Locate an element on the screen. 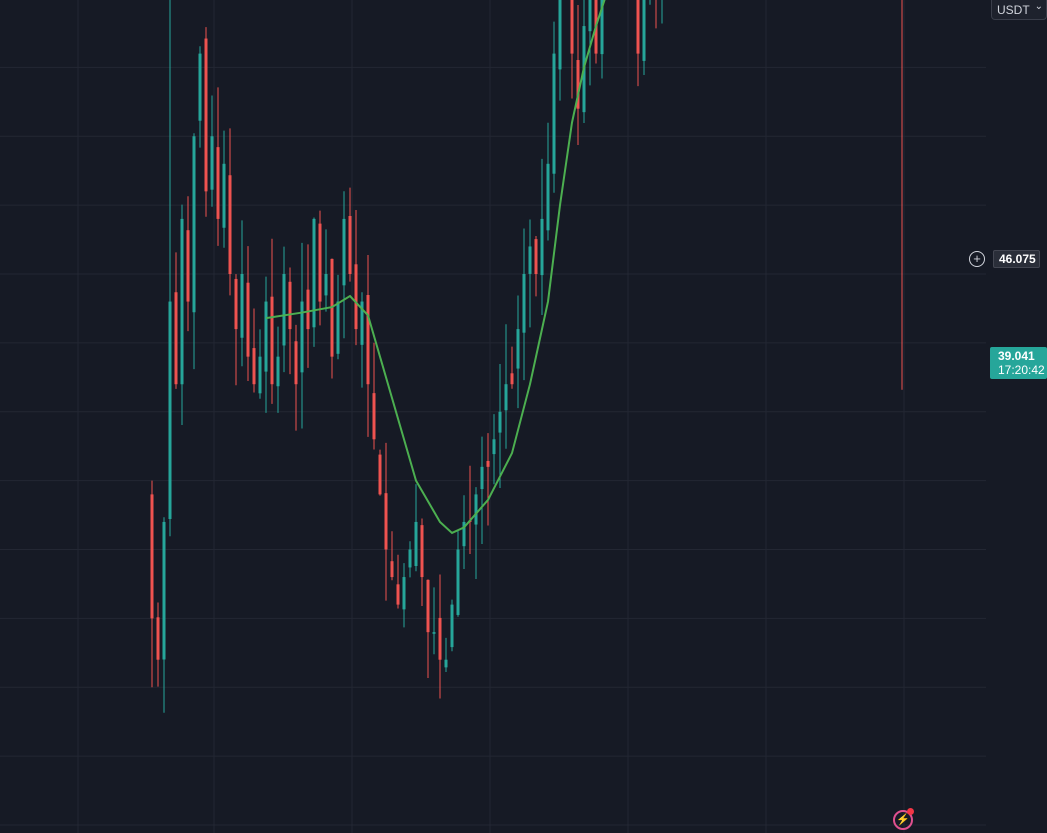 This screenshot has height=833, width=1047. currency-selector: USDT ⌄ is located at coordinates (1019, 10).